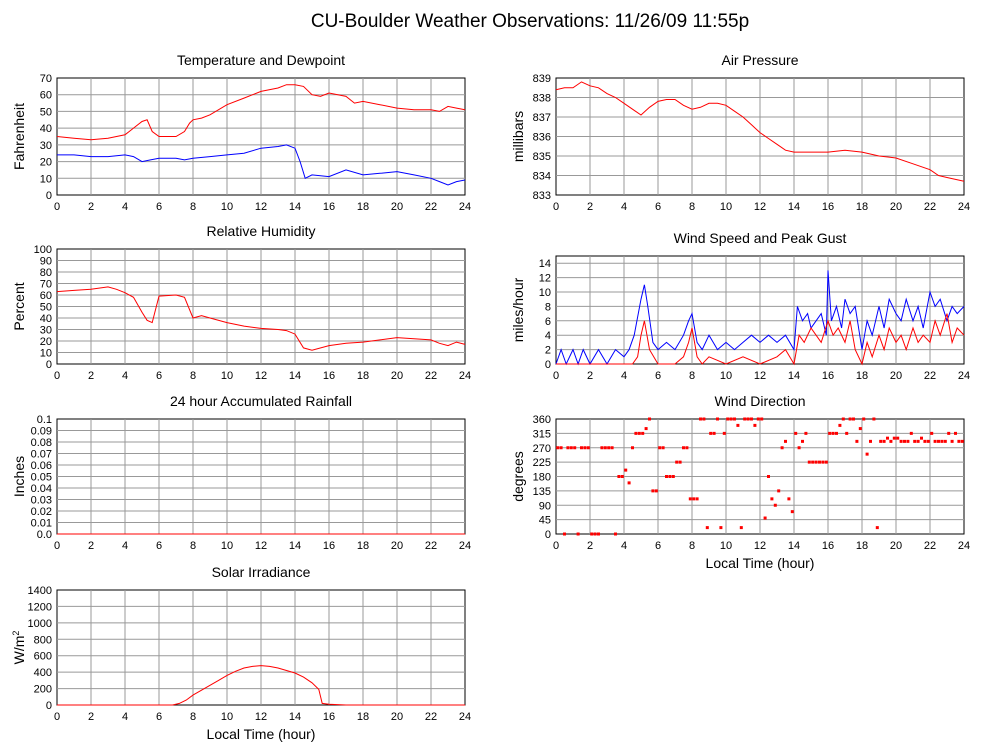 This screenshot has width=999, height=744. I want to click on y-tick-label: 14, so click(545, 264).